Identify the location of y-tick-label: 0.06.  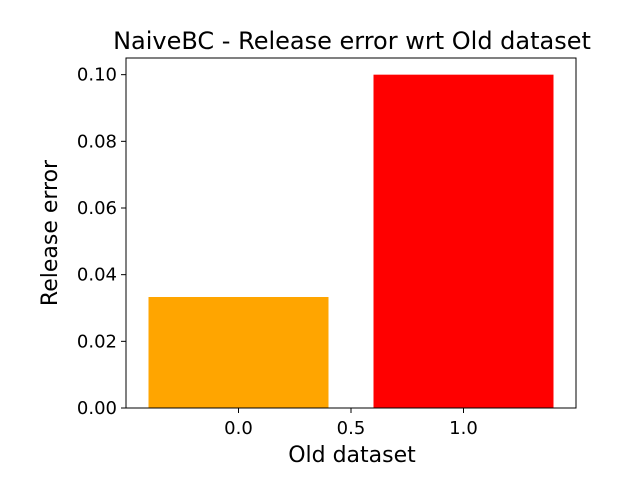
(97, 208).